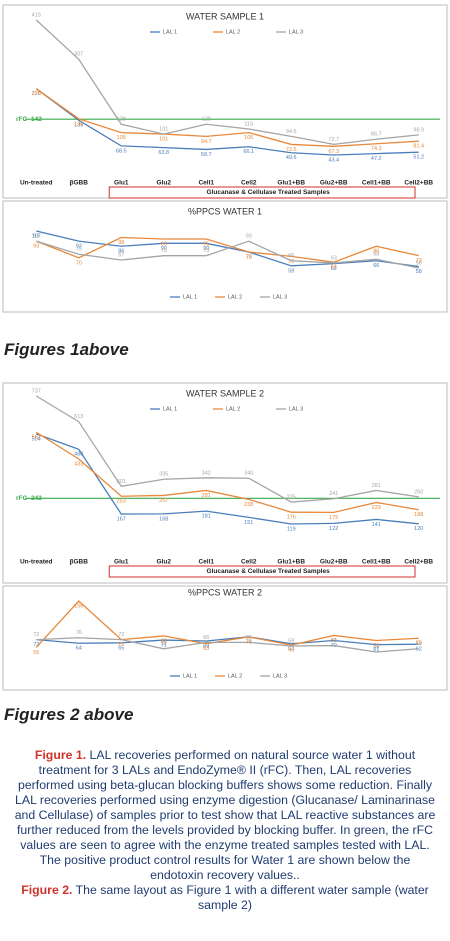 The height and width of the screenshot is (941, 450). Describe the element at coordinates (121, 183) in the screenshot. I see `x-tick-label: Glu1` at that location.